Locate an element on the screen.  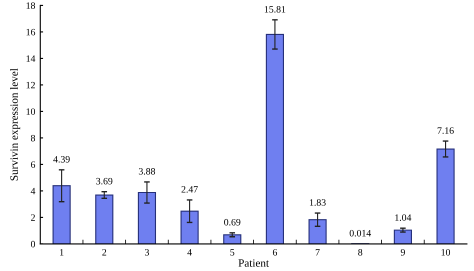
y-tick-label: 16 is located at coordinates (31, 32).